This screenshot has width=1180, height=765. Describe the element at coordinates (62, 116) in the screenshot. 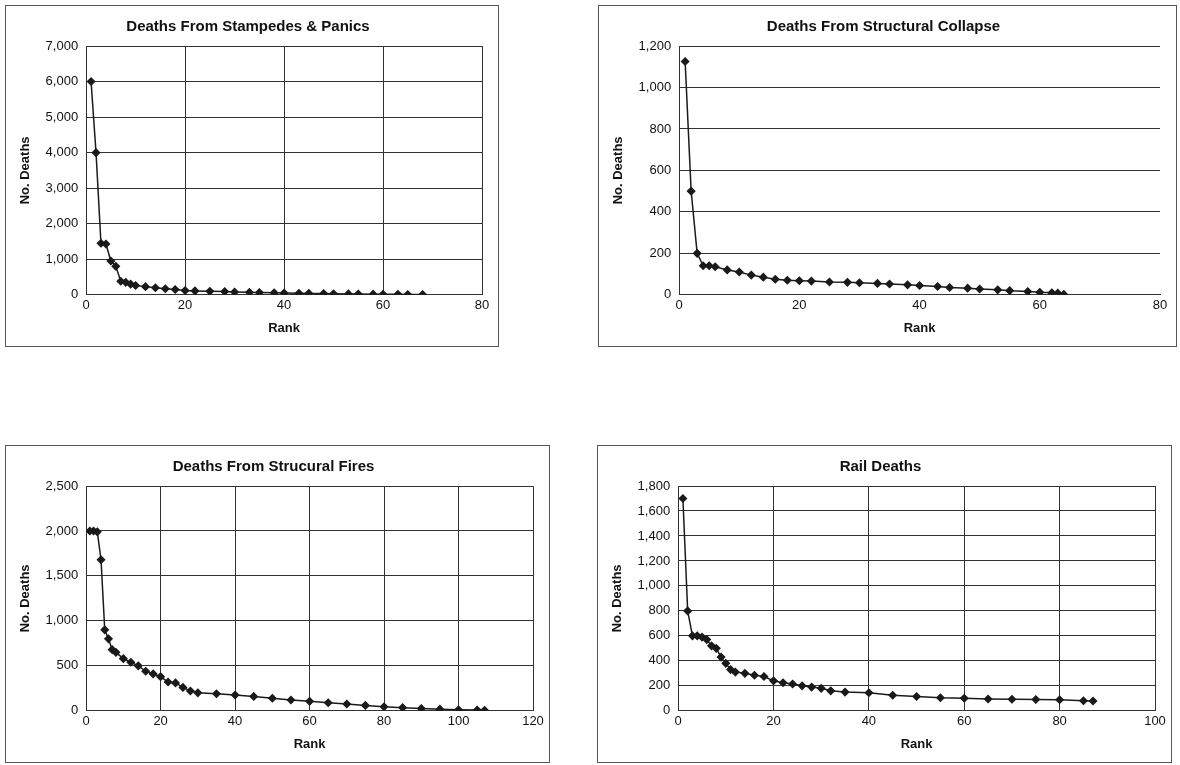

I see `y-tick-label: 5,000` at that location.